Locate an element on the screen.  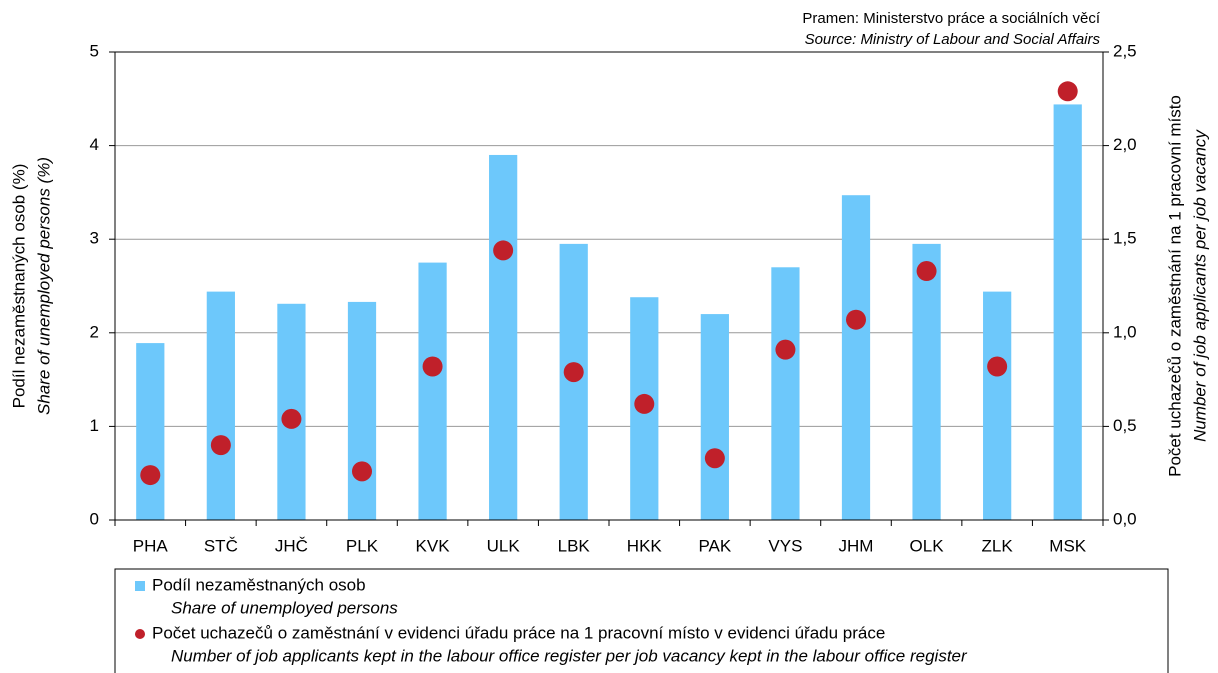
y2-tick-label: 0,5 is located at coordinates (1125, 425).